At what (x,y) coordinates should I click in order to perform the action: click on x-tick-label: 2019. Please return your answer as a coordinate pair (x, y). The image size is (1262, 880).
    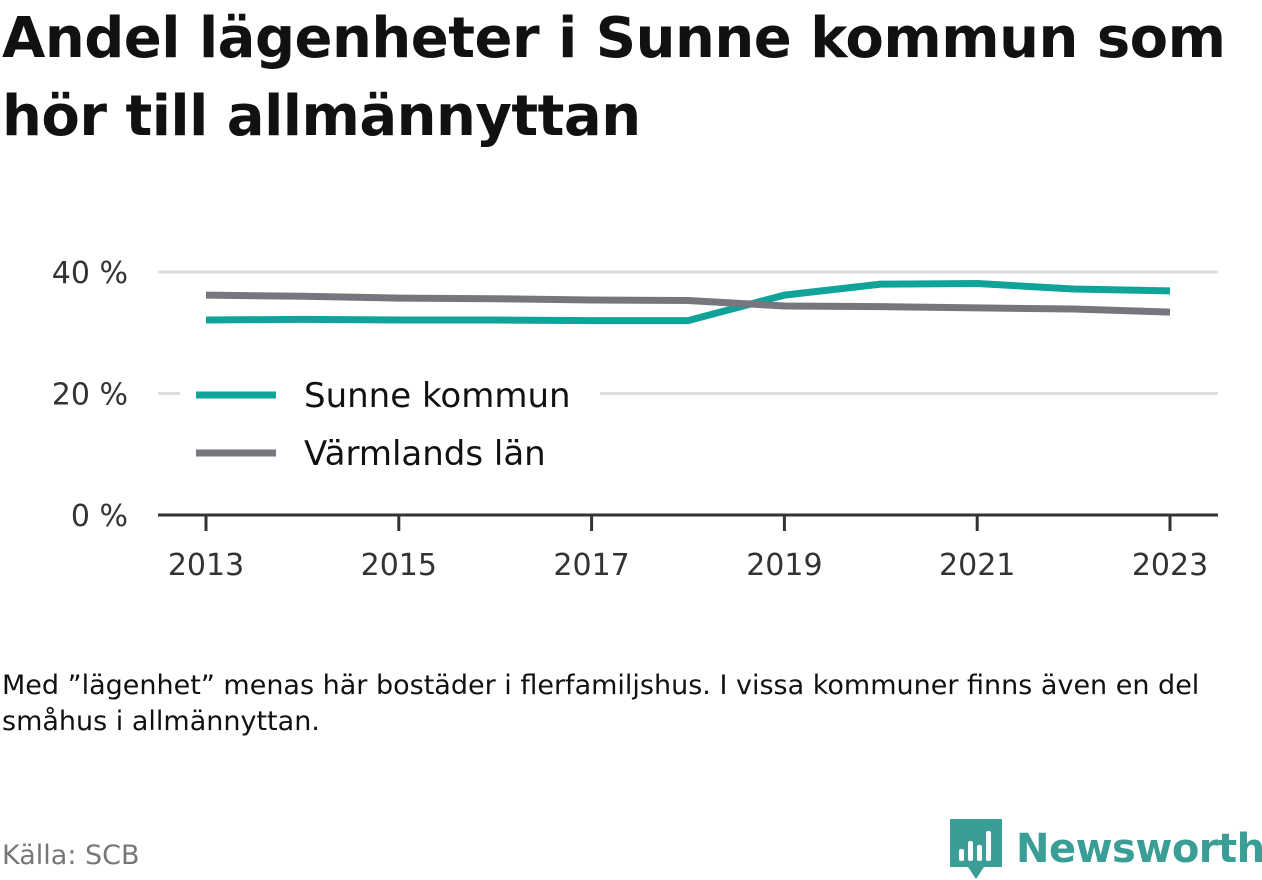
    Looking at the image, I should click on (784, 565).